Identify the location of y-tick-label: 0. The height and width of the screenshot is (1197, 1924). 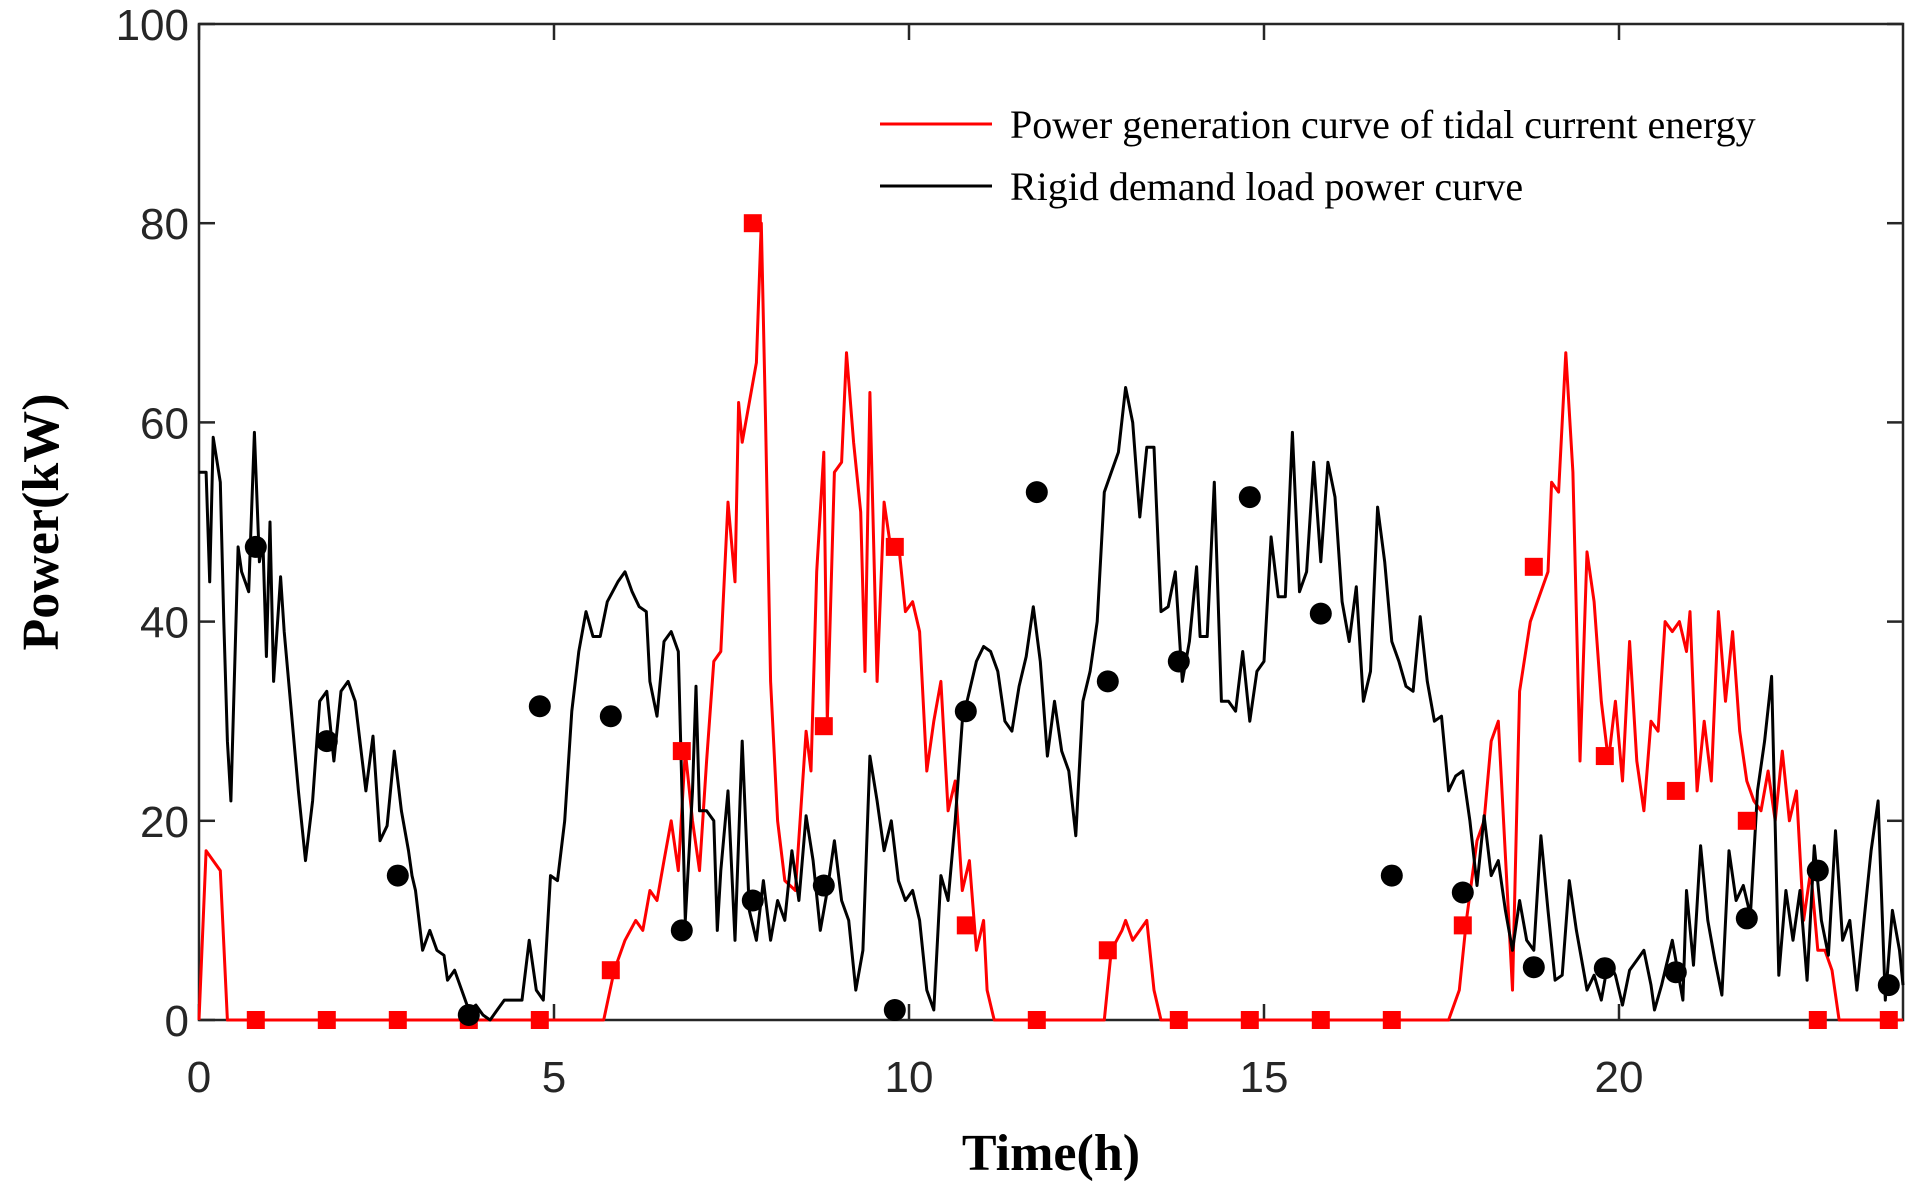
(177, 1021).